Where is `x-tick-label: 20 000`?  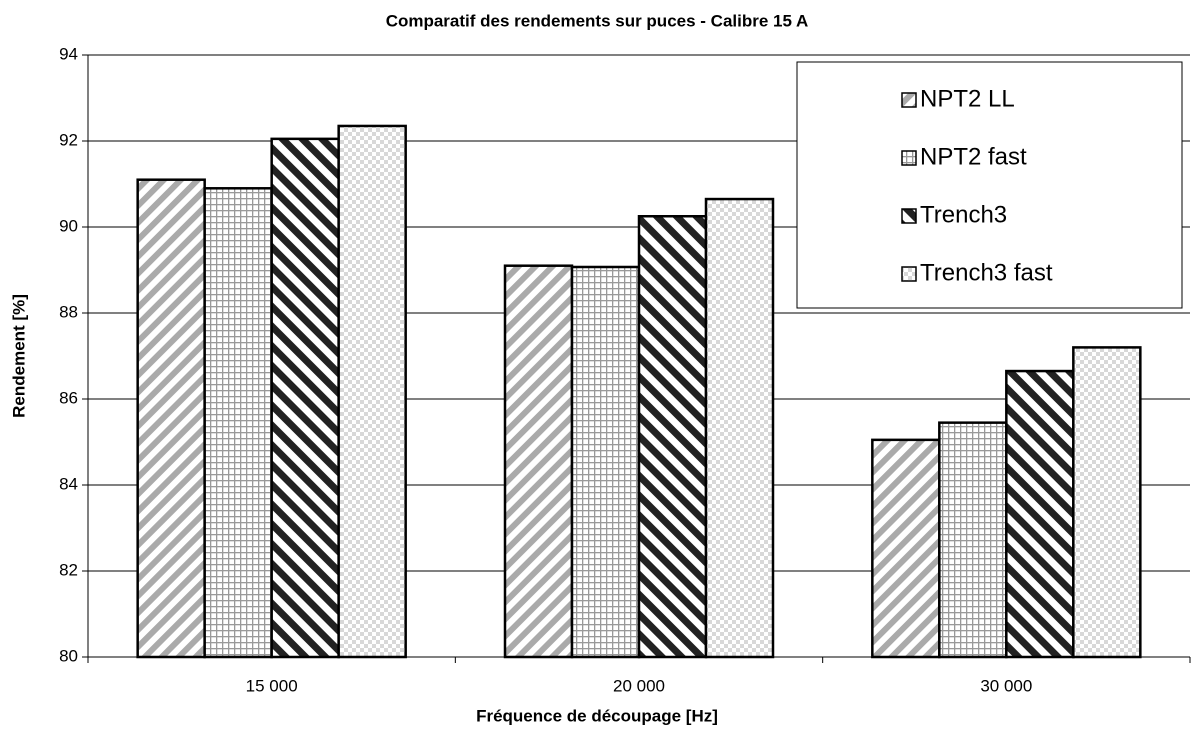
x-tick-label: 20 000 is located at coordinates (639, 685).